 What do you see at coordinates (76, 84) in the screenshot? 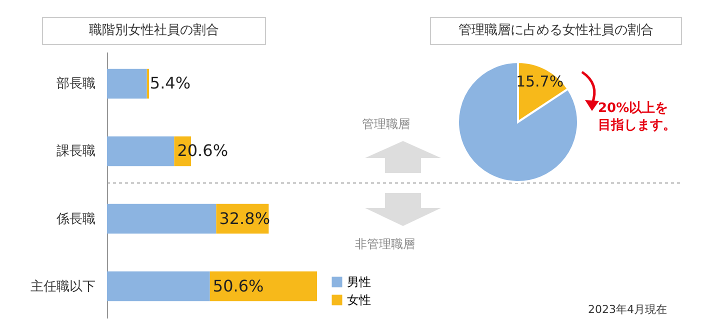
I see `y-tick-label: 部長職` at bounding box center [76, 84].